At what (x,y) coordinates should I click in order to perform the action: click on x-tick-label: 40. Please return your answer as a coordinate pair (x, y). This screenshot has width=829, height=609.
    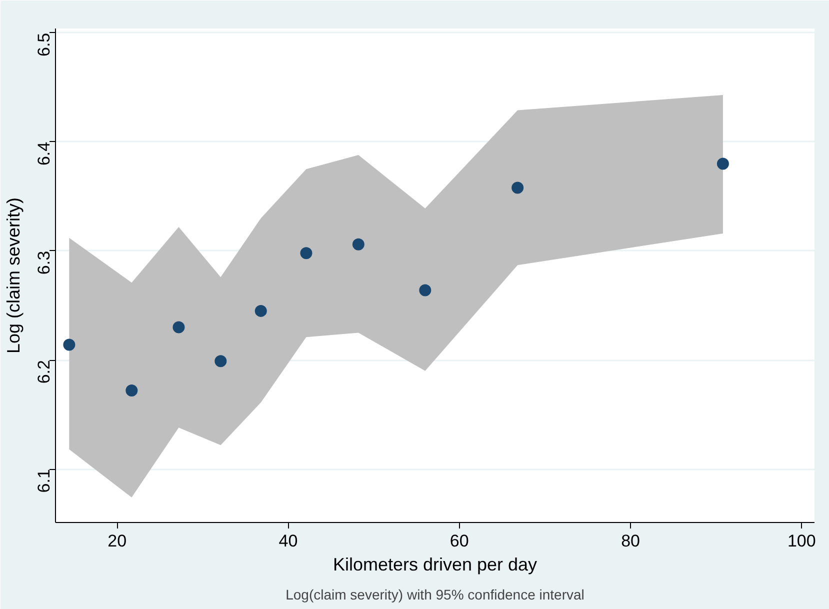
    Looking at the image, I should click on (288, 541).